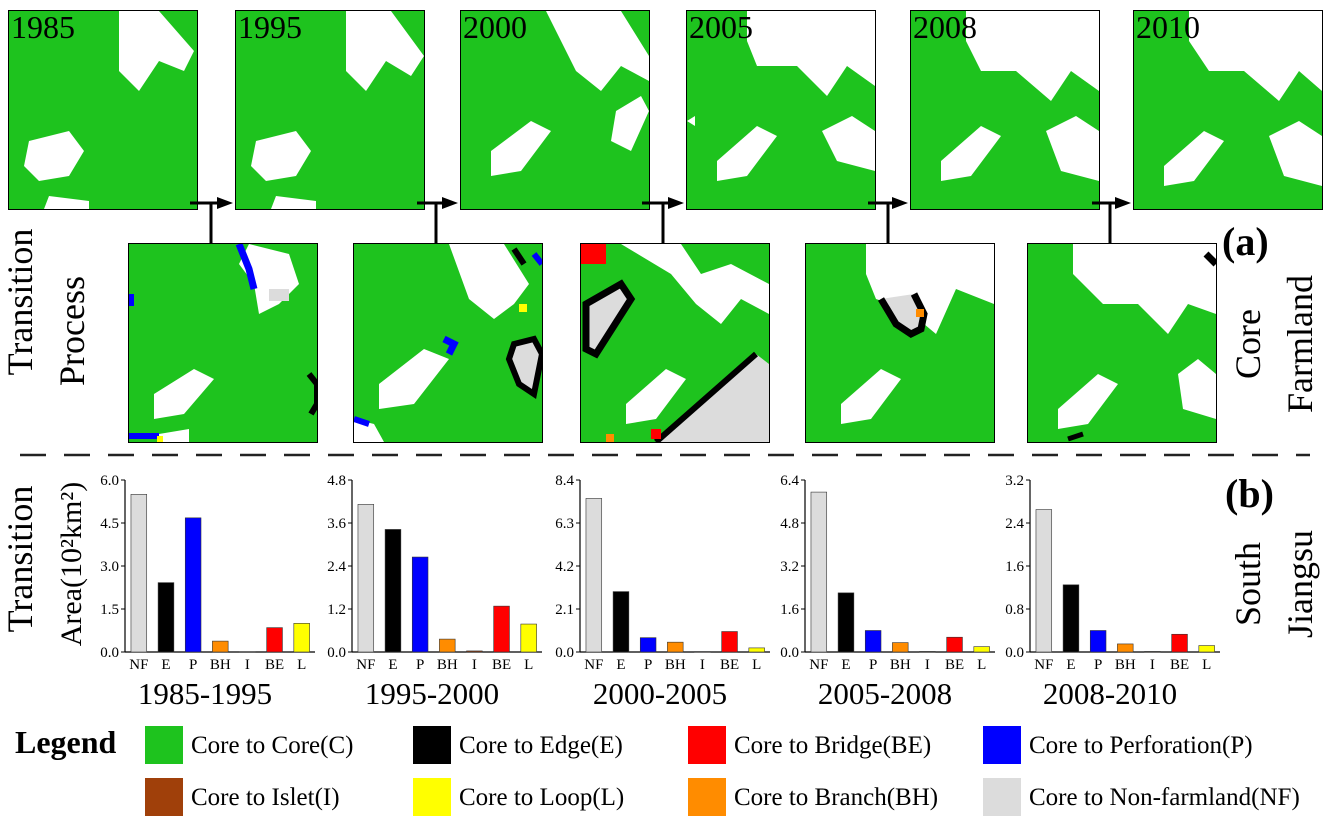 Image resolution: width=1330 pixels, height=816 pixels. What do you see at coordinates (336, 610) in the screenshot?
I see `y-tick-label: 1.2` at bounding box center [336, 610].